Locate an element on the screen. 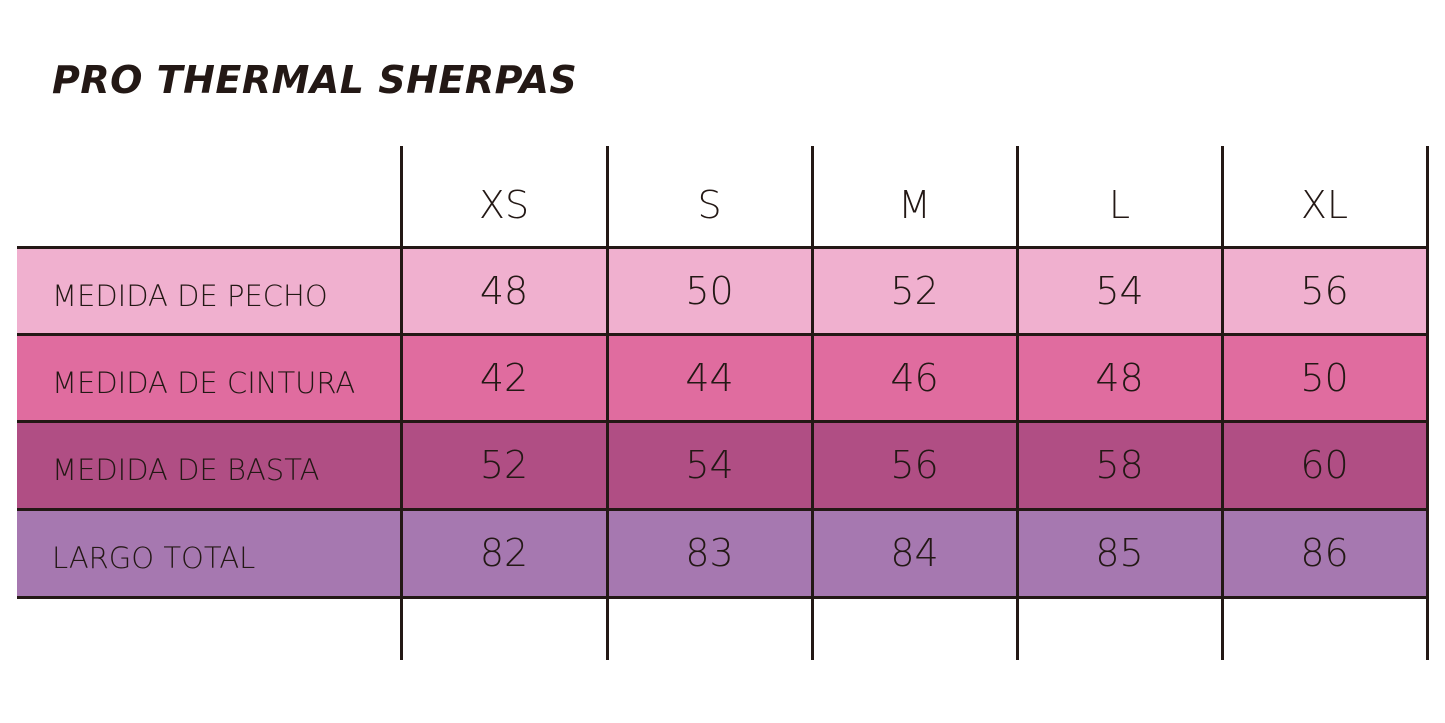 Image resolution: width=1445 pixels, height=723 pixels. measure-label: MEDIDA DE BASTA is located at coordinates (186, 470).